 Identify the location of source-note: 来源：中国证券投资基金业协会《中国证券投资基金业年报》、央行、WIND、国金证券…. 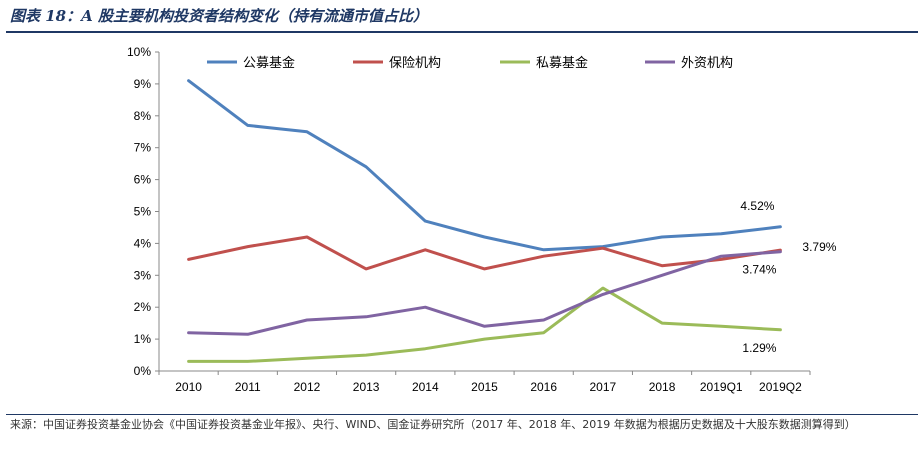
(433, 424).